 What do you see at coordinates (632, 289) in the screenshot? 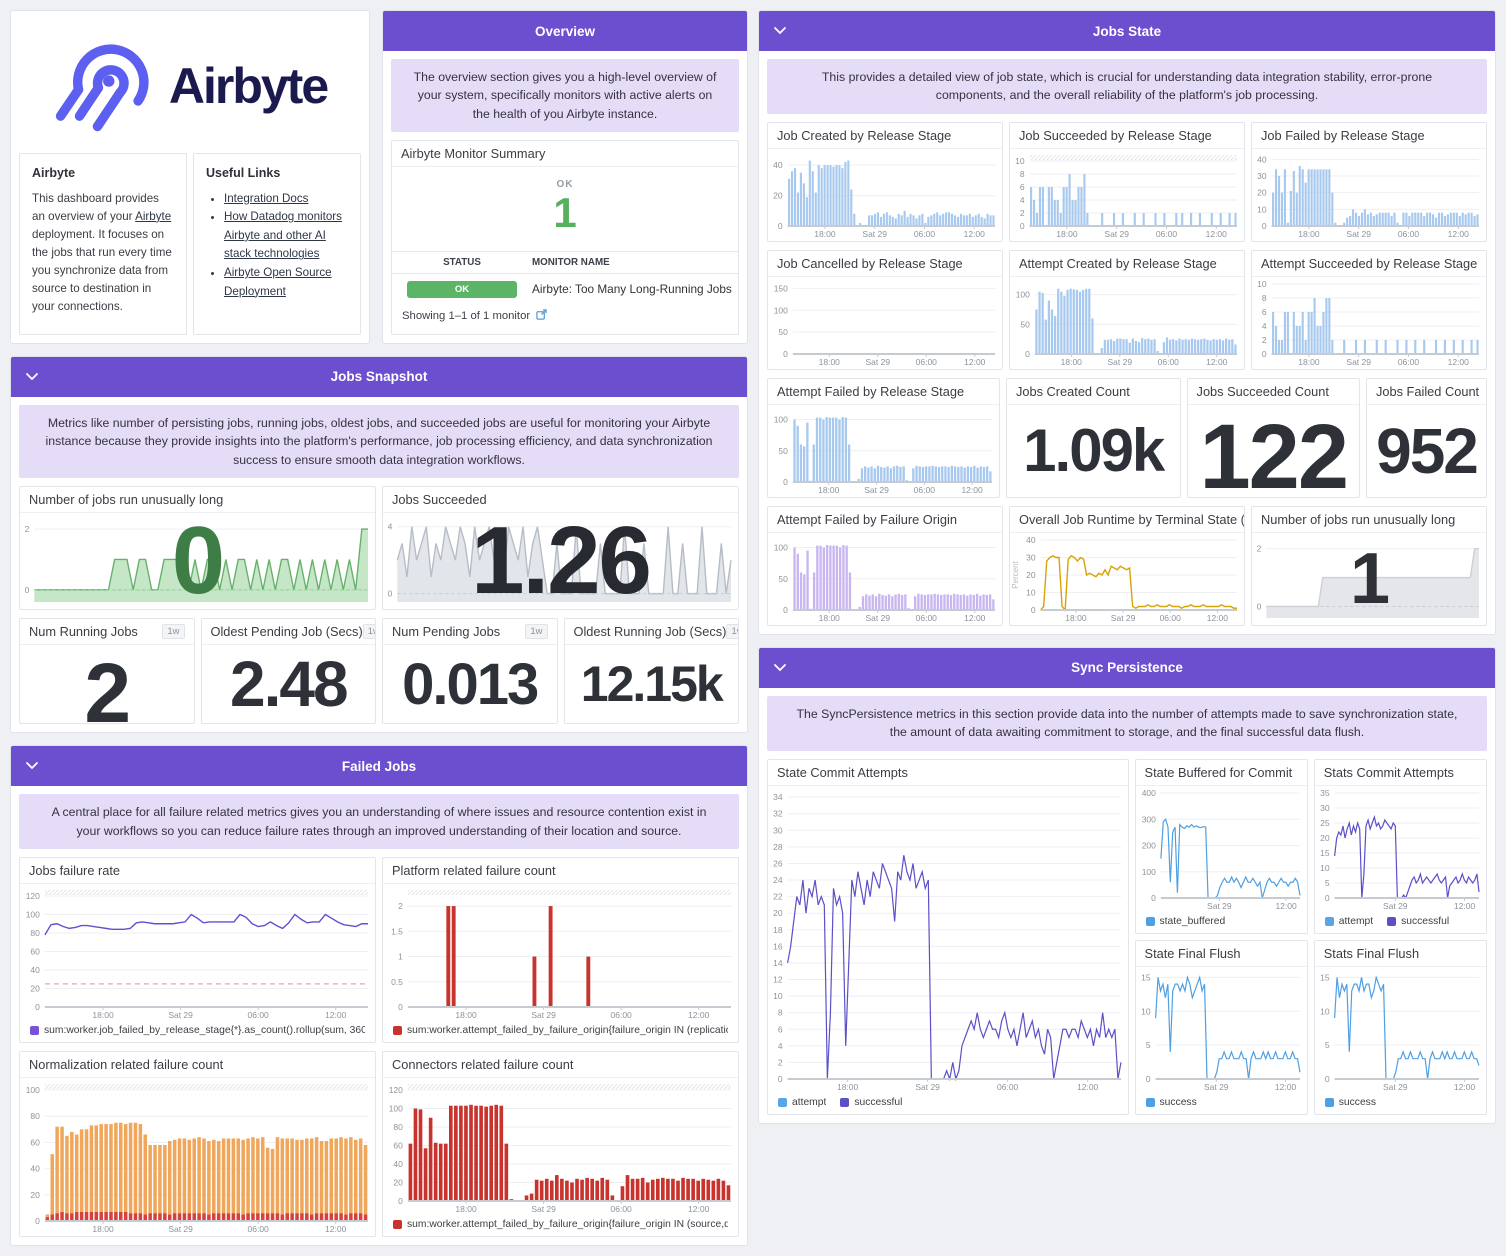
I see `monitor-name: Airbyte: Too Many Long-Running Jobs` at bounding box center [632, 289].